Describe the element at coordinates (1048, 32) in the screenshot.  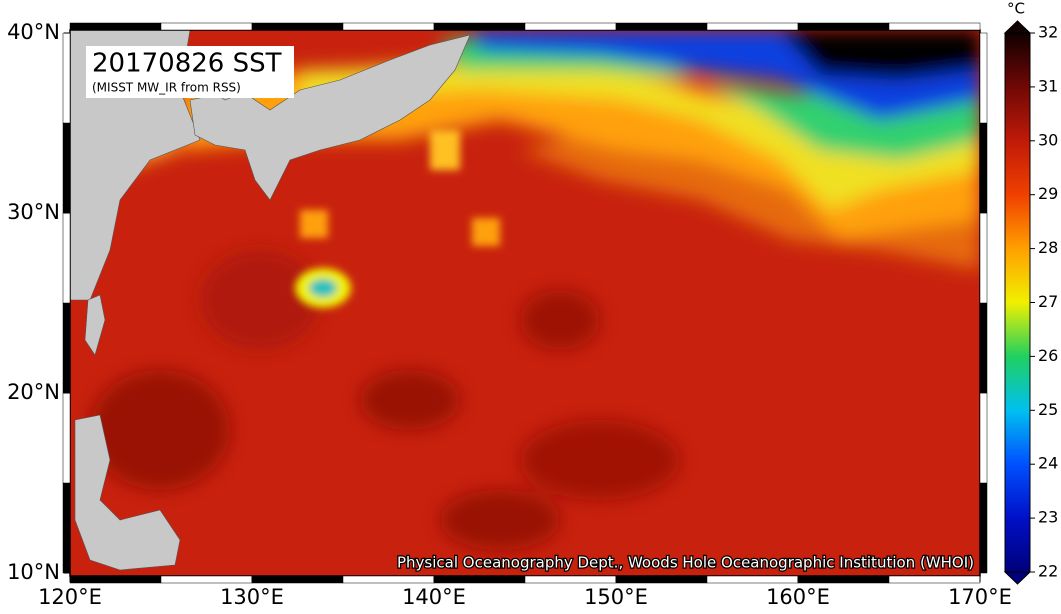
I see `colorbar-tick-label: 32` at that location.